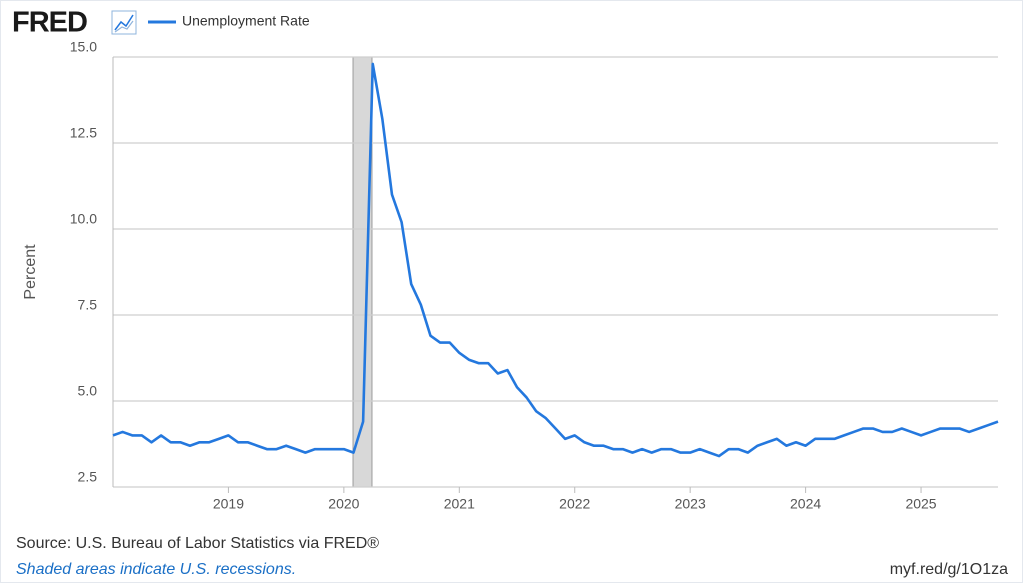 This screenshot has height=583, width=1023. I want to click on y-tick-label: 12.5, so click(83, 133).